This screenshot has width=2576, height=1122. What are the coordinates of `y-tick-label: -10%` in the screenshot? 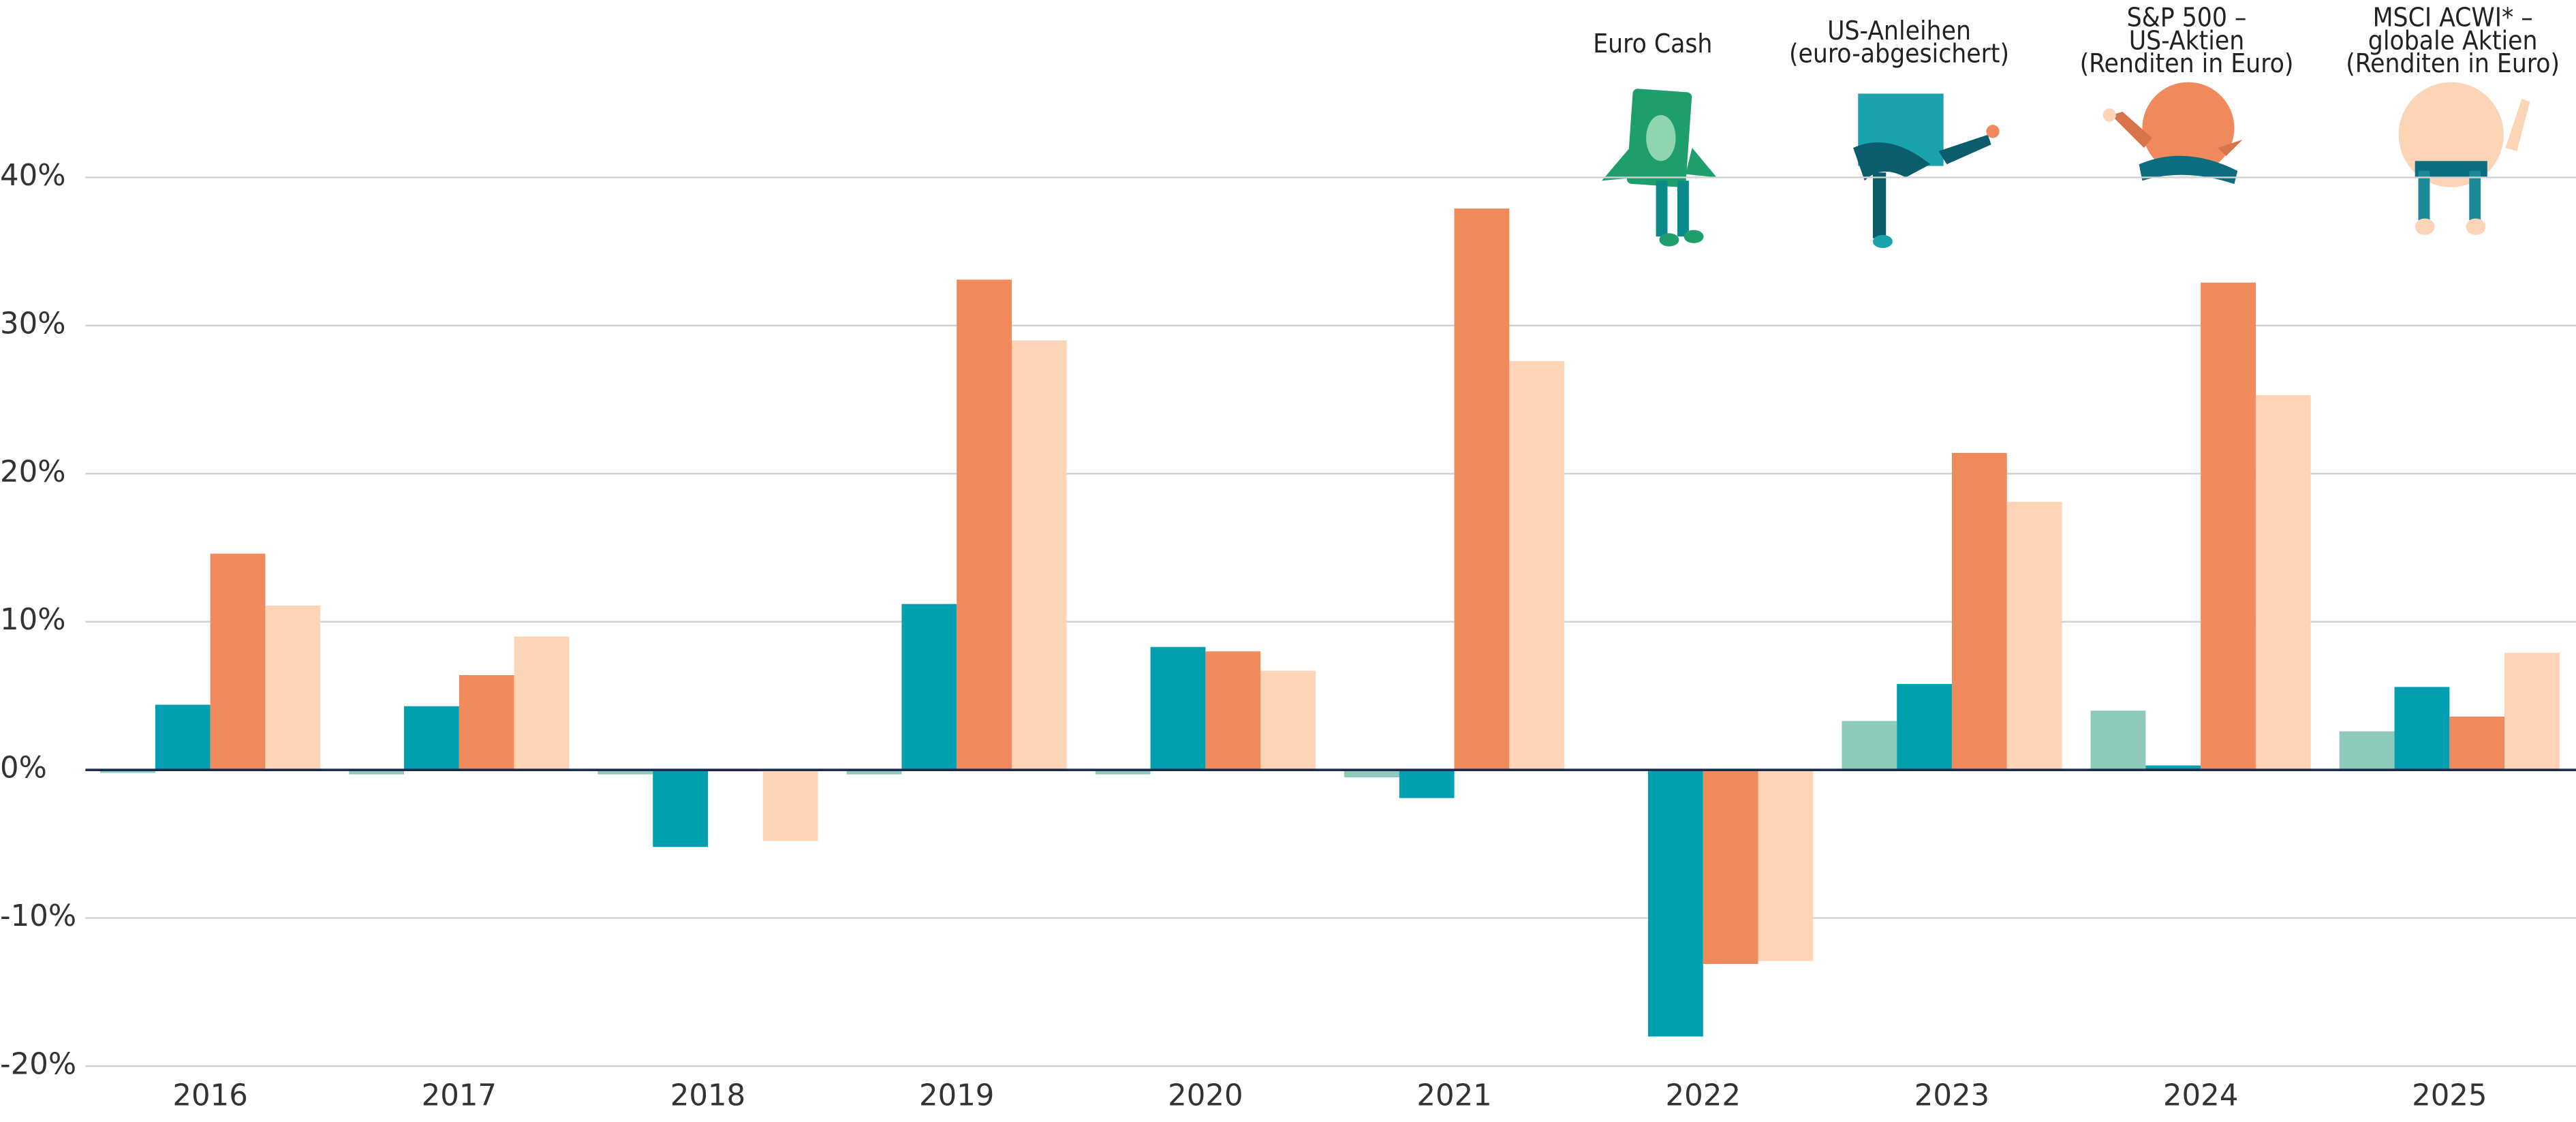 It's located at (38, 916).